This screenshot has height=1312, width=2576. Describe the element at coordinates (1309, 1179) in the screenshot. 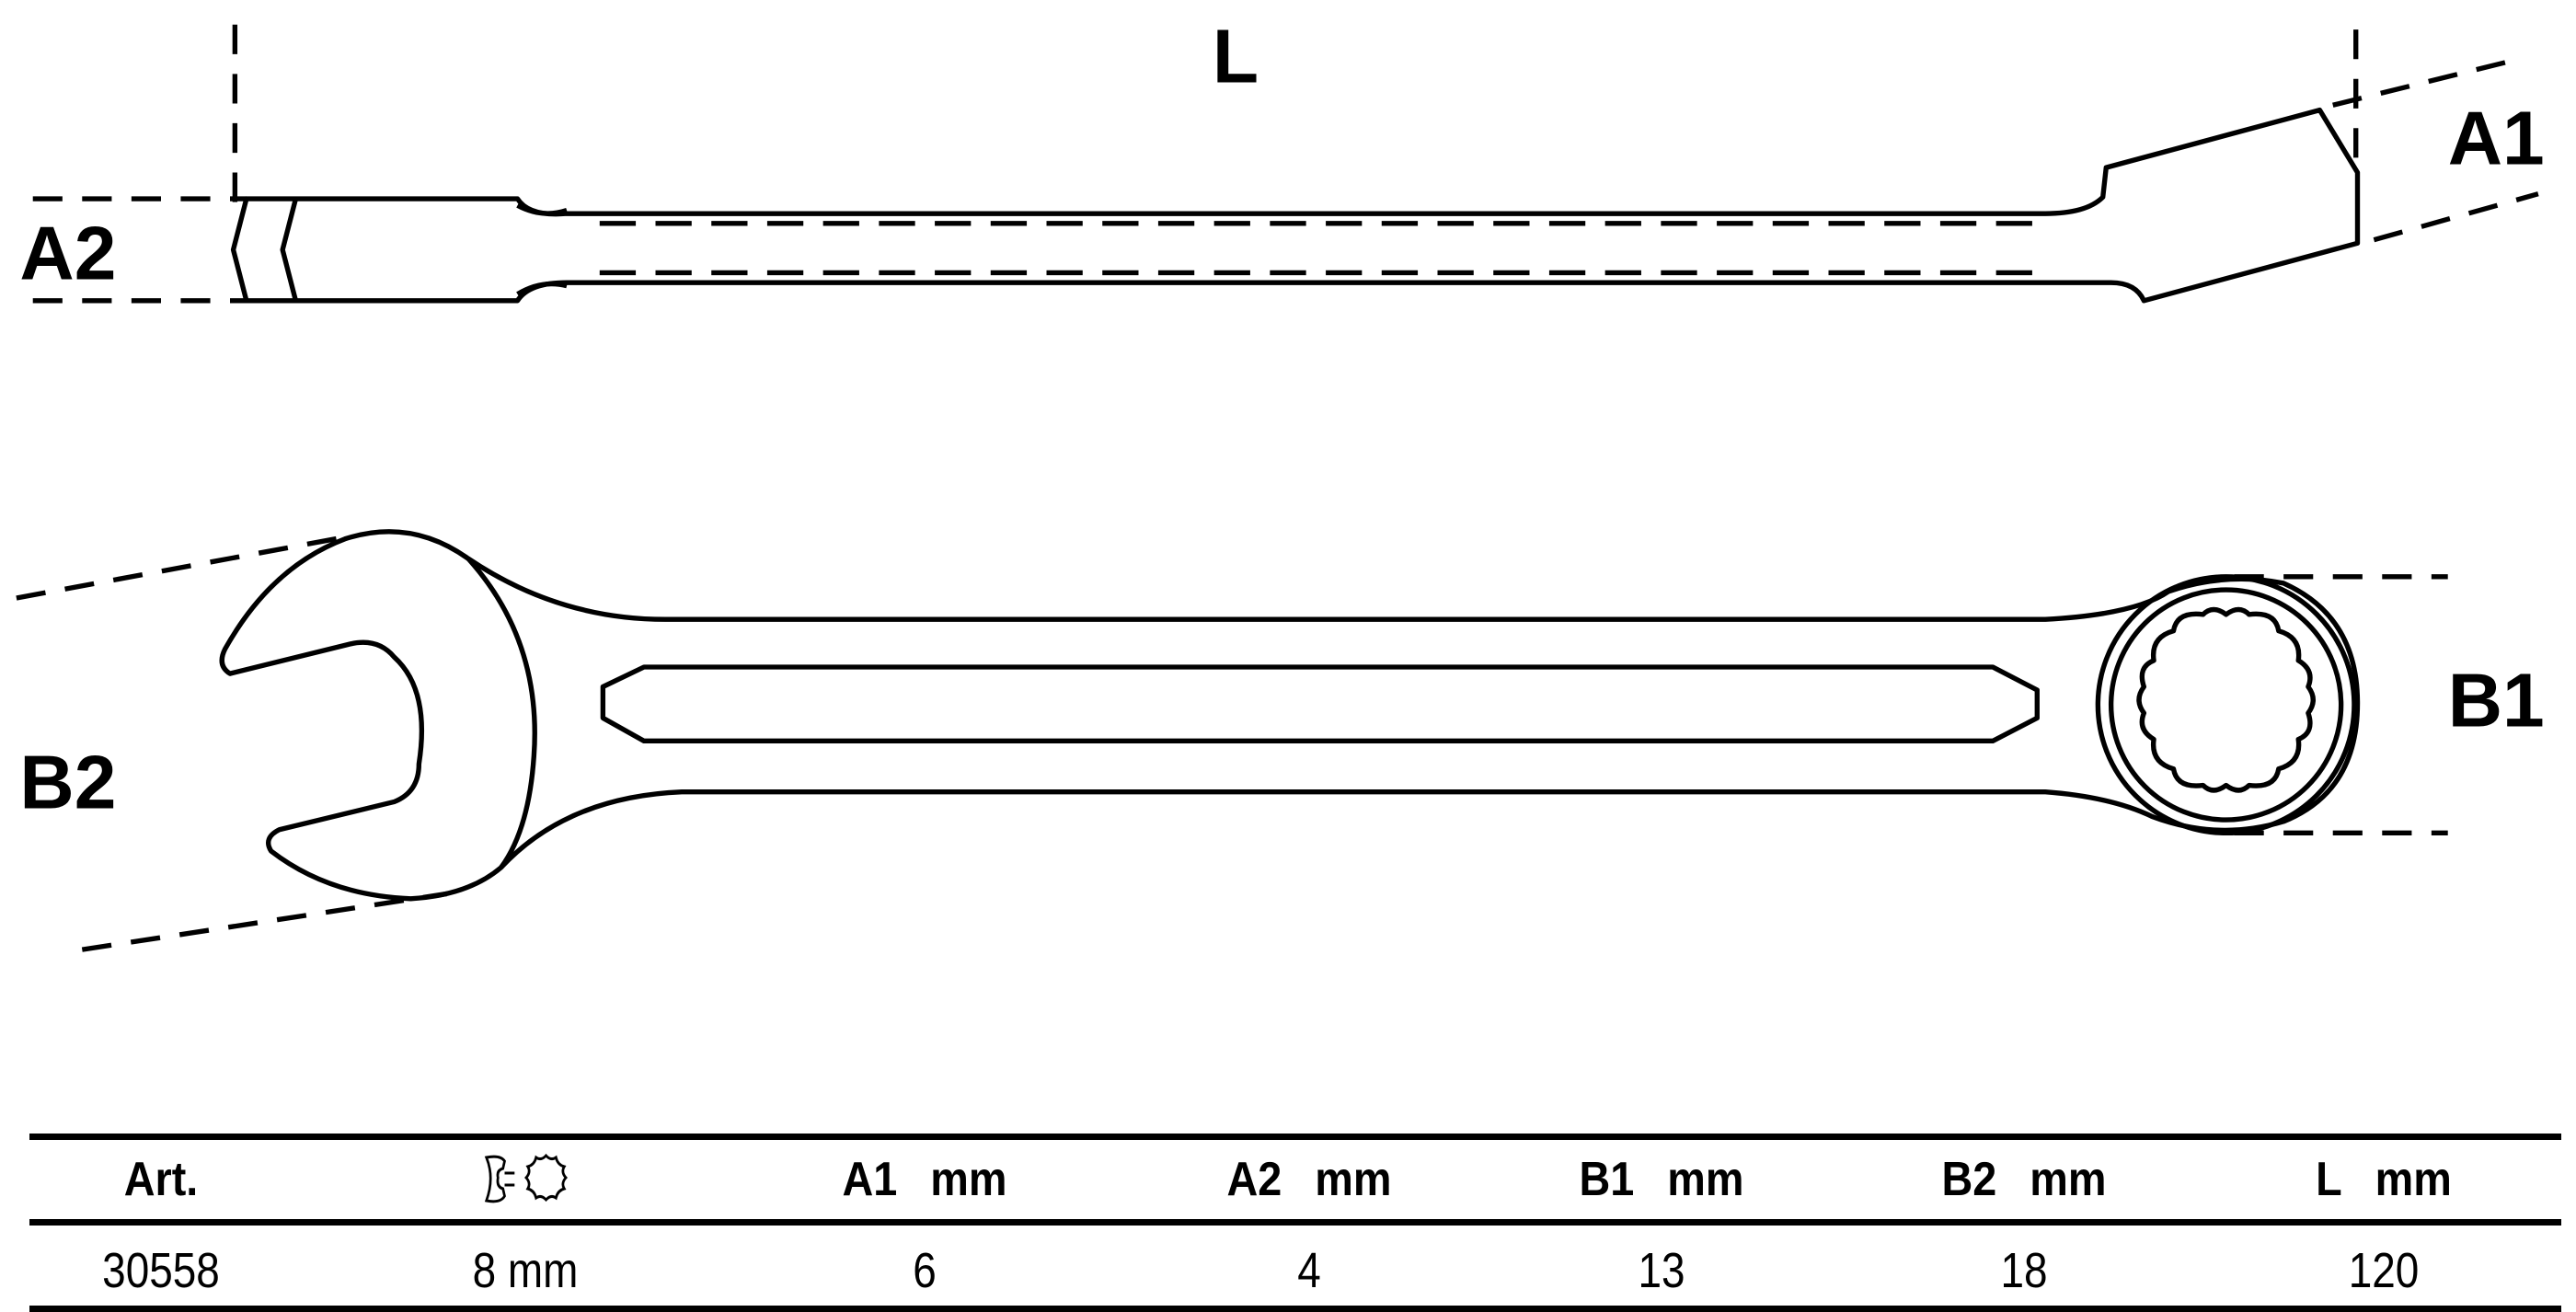

I see `header-a2: A2 mm` at that location.